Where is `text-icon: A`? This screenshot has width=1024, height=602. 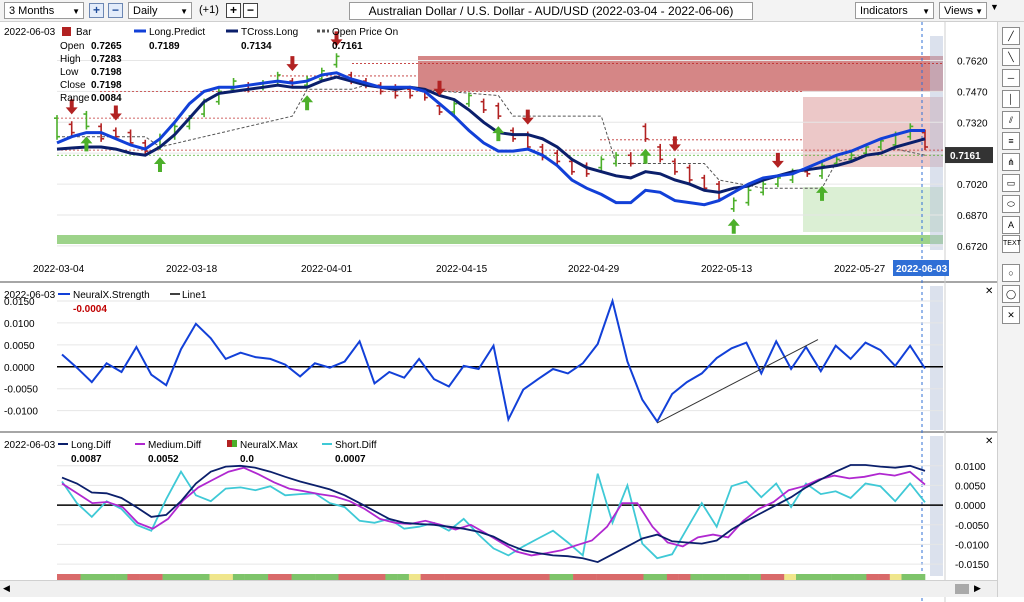
text-icon: A is located at coordinates (1011, 225).